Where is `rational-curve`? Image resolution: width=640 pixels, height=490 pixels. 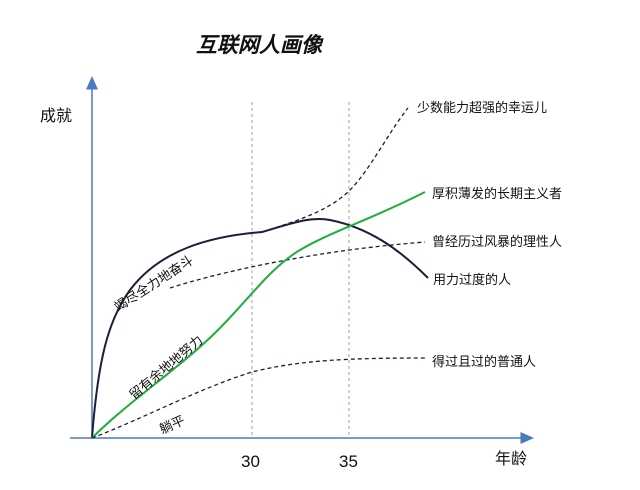 rational-curve is located at coordinates (297, 265).